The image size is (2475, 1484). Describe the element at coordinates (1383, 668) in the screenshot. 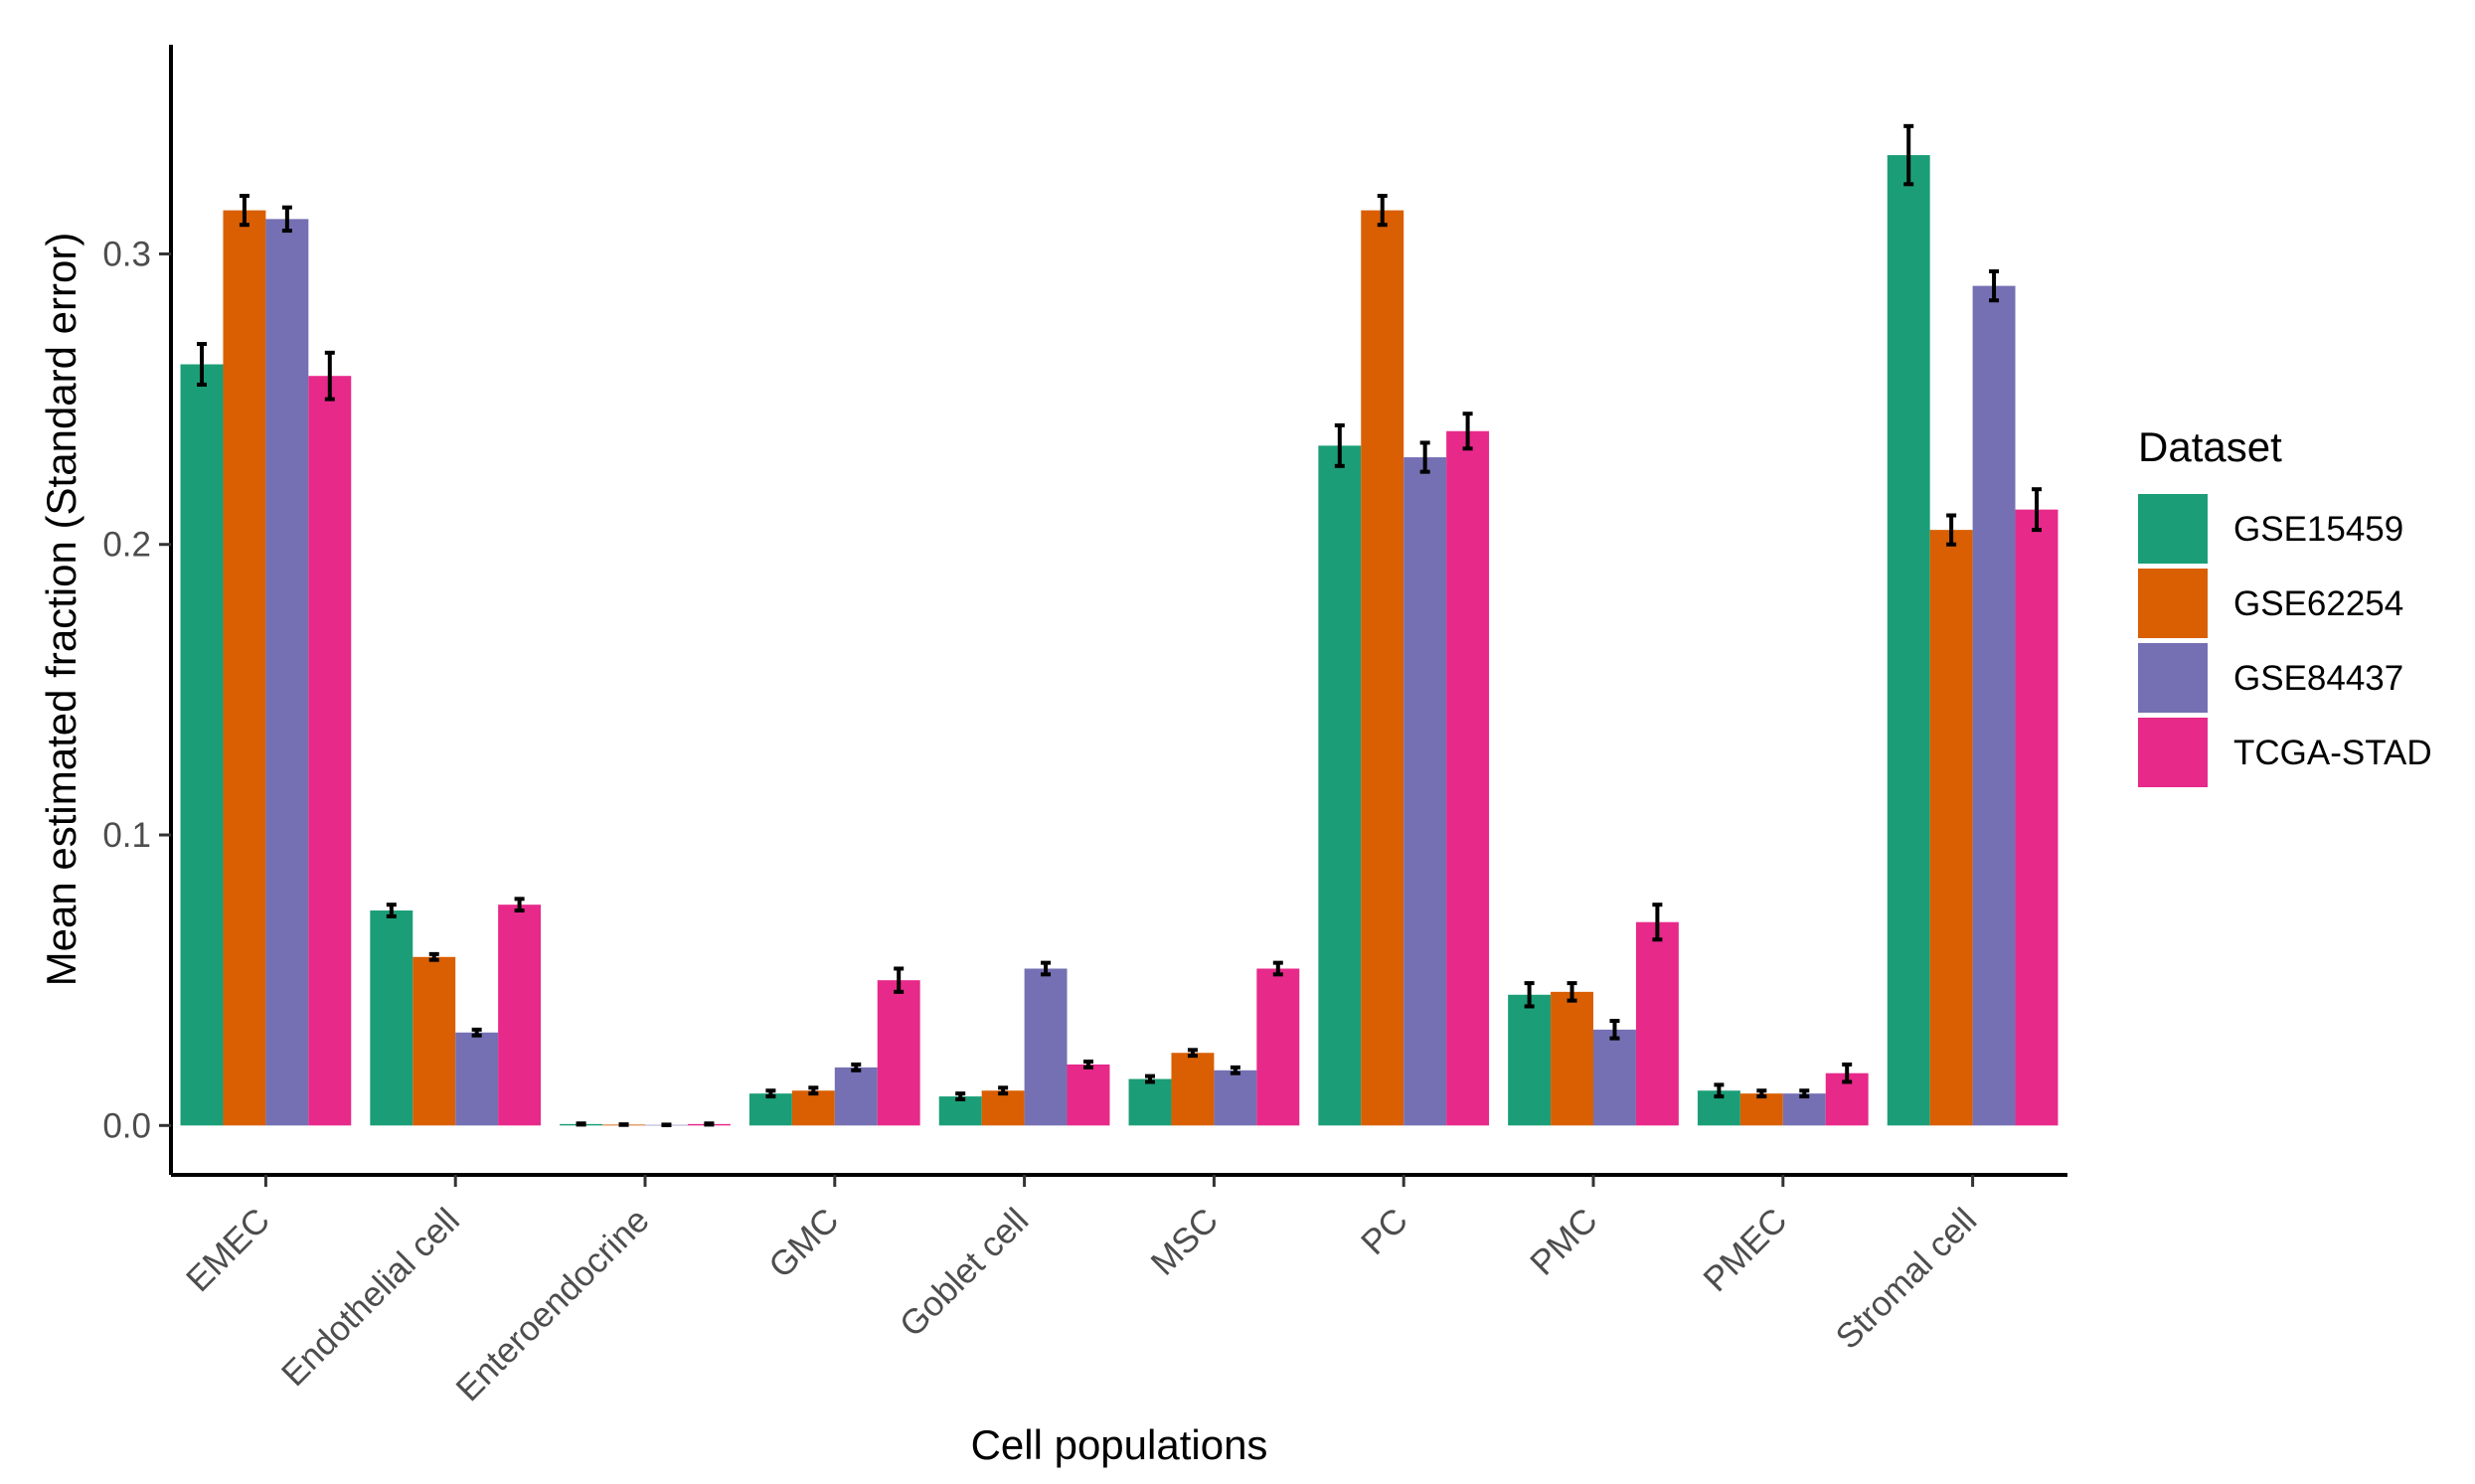

I see `bar-pc-gse62254` at that location.